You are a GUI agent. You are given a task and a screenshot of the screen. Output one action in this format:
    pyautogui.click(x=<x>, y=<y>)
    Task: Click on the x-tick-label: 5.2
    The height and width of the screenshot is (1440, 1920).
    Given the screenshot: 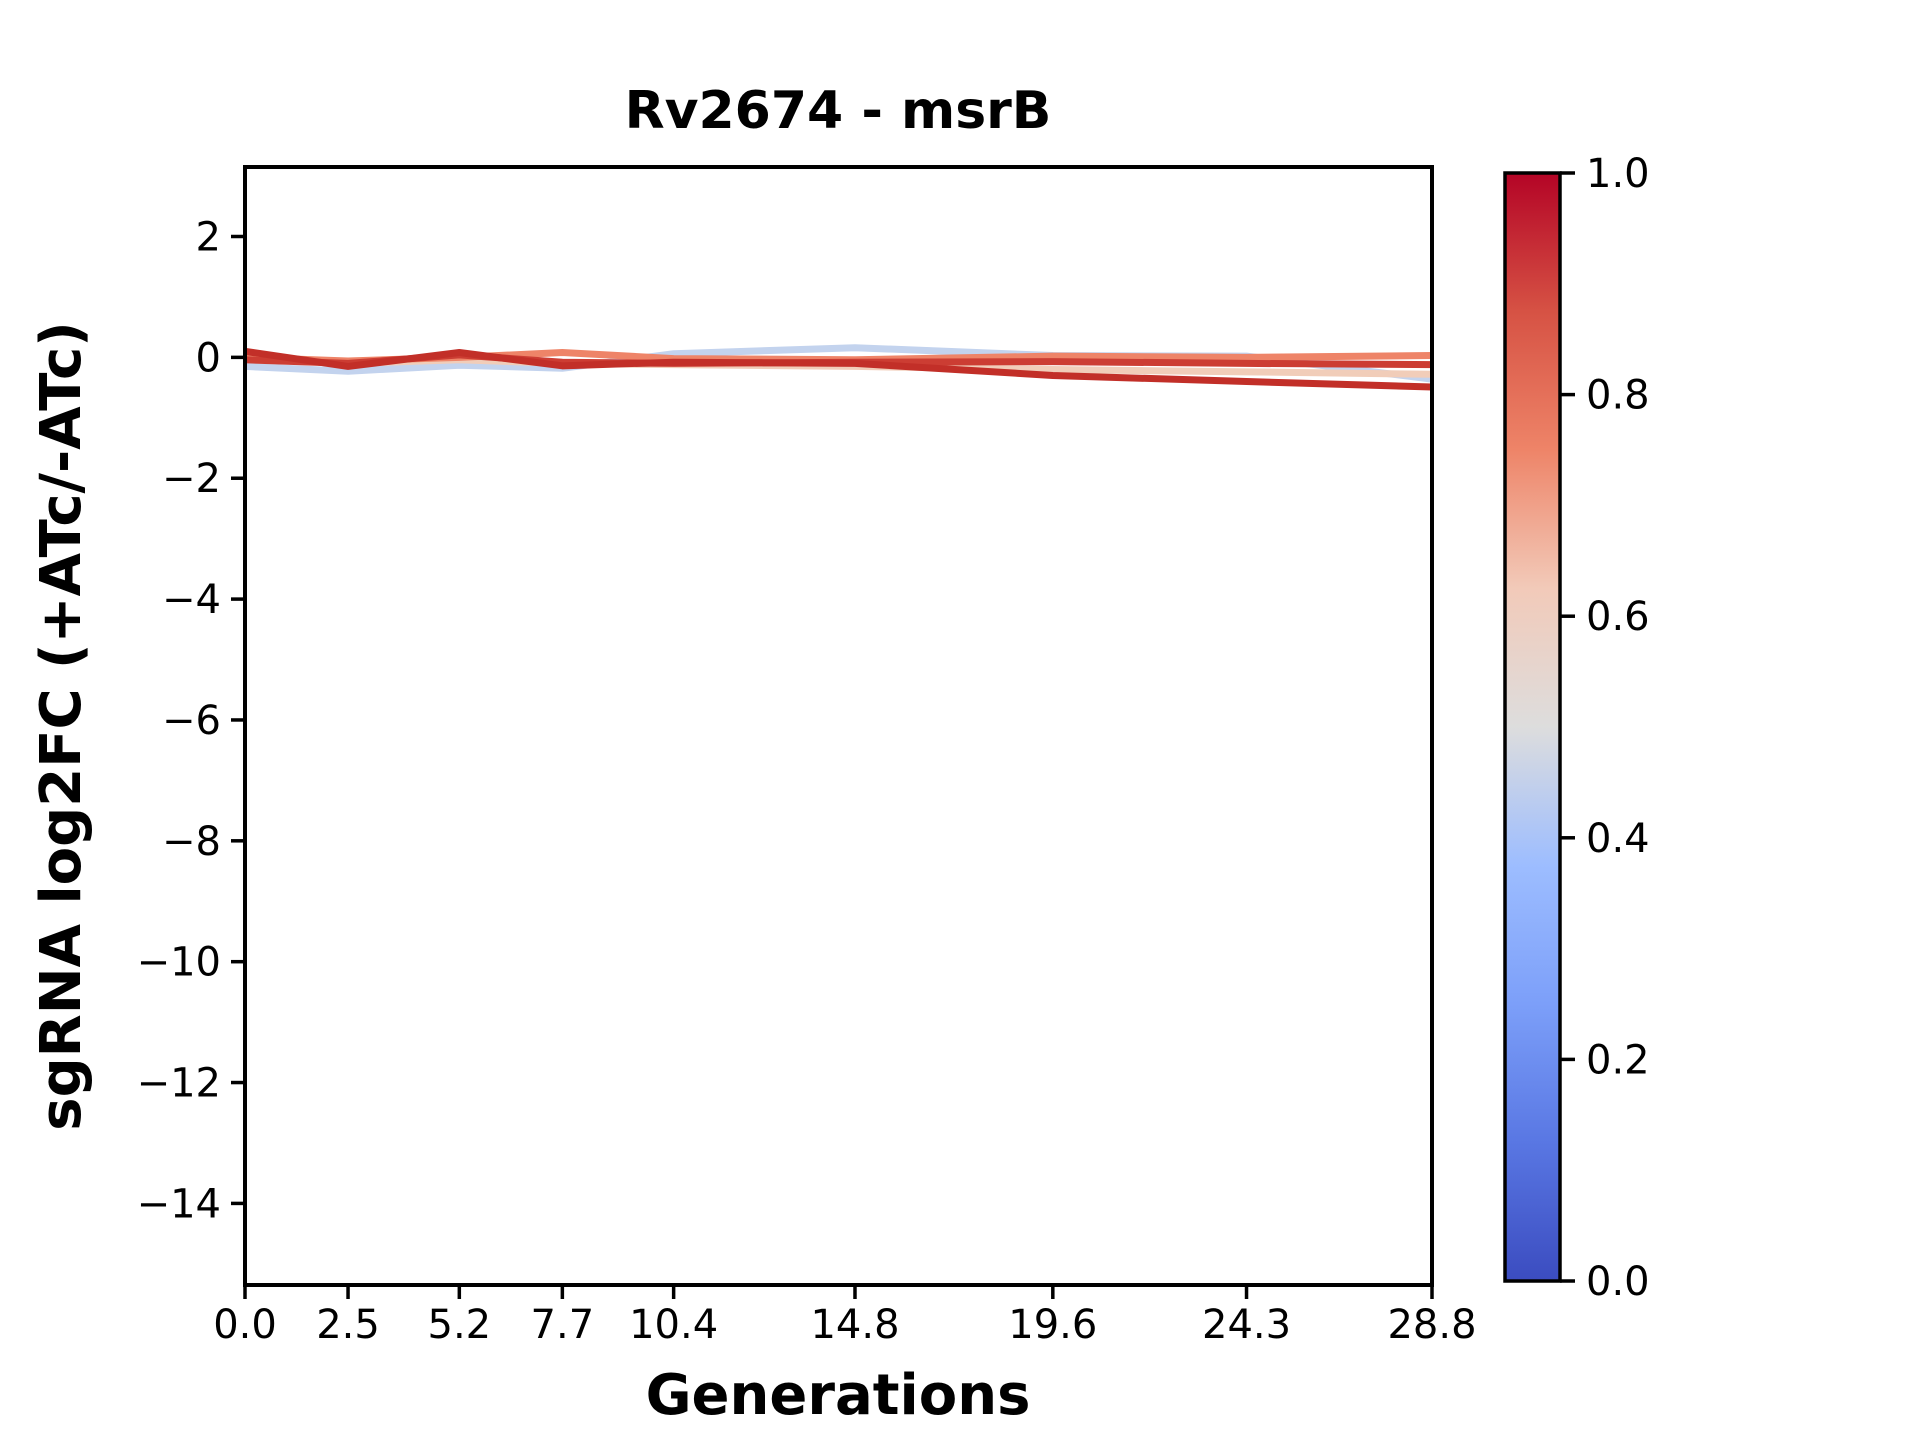 What is the action you would take?
    pyautogui.click(x=460, y=1325)
    